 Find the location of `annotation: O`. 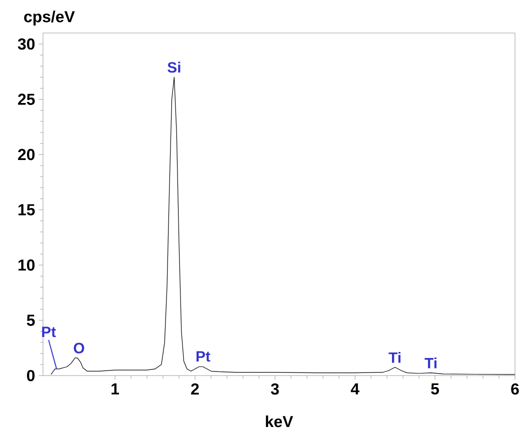

annotation: O is located at coordinates (79, 348).